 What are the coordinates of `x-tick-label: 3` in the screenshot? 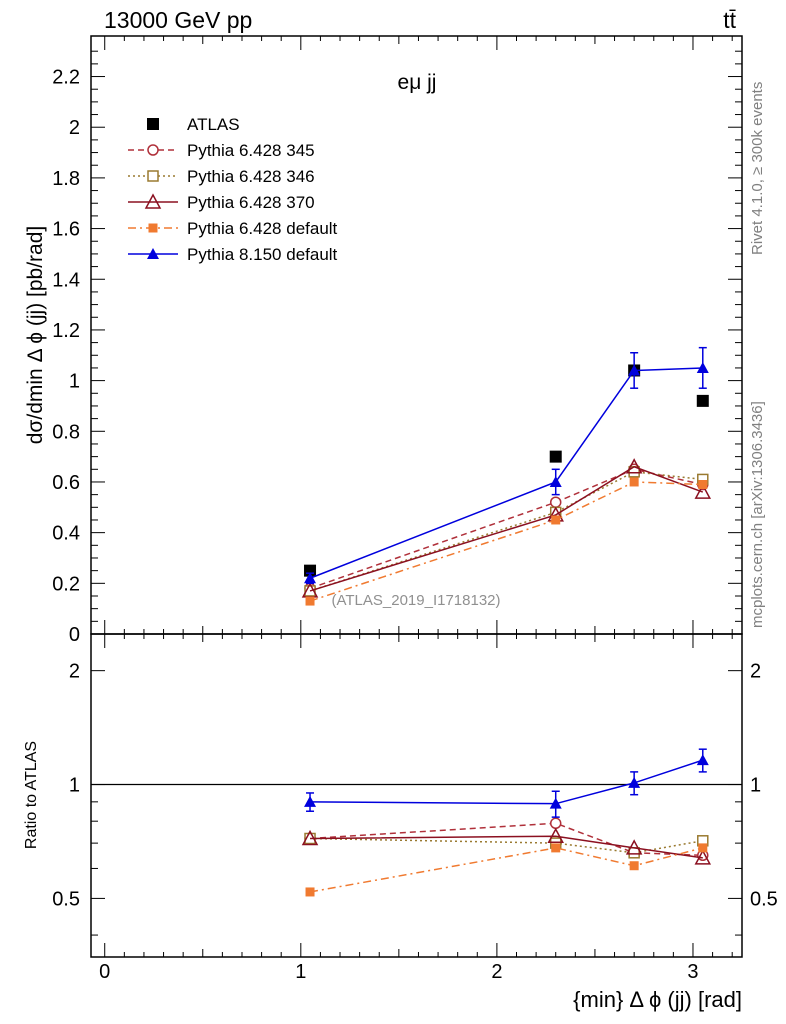 It's located at (692, 972).